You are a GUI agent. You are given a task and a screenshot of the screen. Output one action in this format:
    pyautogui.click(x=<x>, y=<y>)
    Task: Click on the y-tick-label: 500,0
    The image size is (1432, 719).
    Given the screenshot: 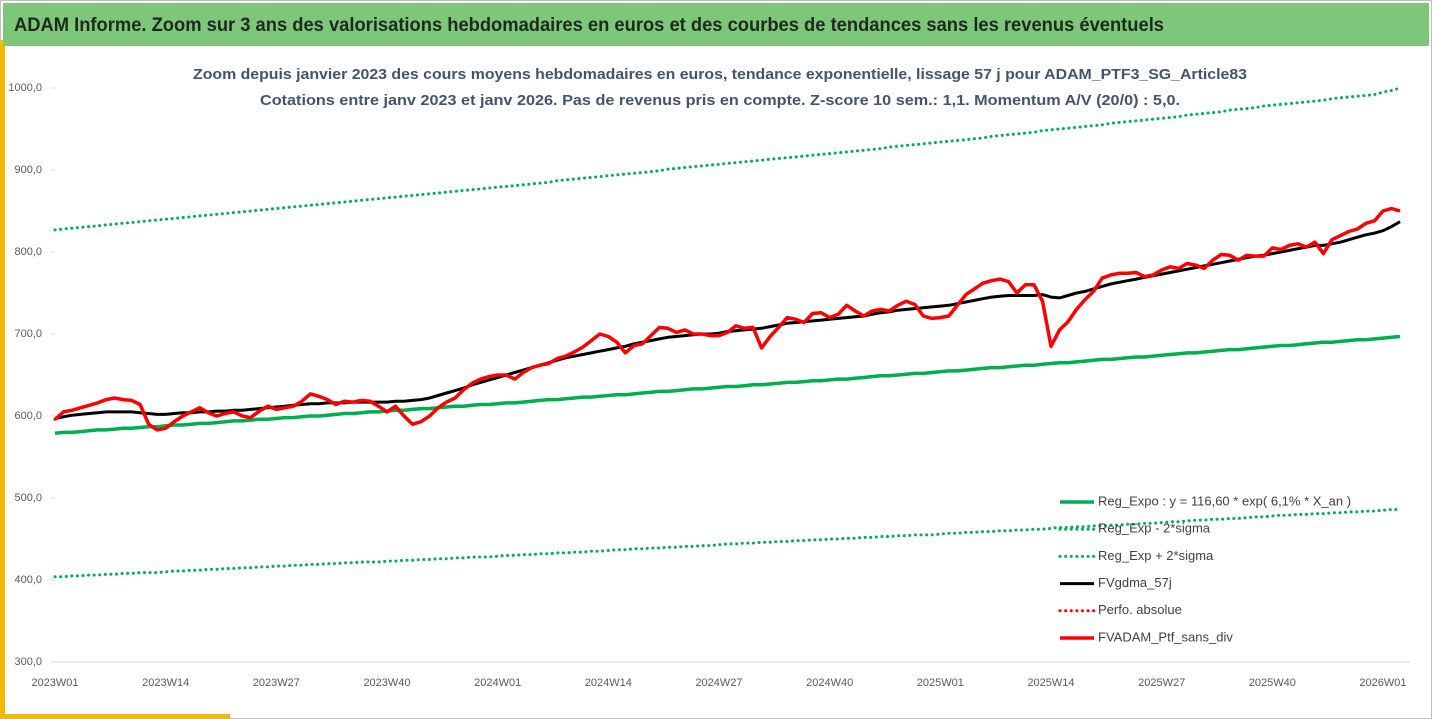 What is the action you would take?
    pyautogui.click(x=28, y=498)
    